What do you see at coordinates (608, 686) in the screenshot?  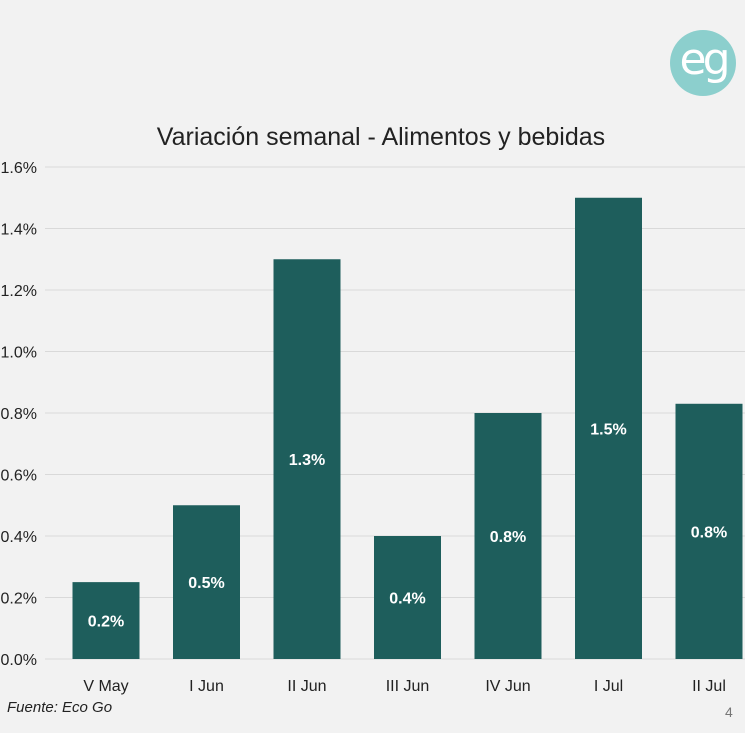 I see `x-tick-label: I Jul` at bounding box center [608, 686].